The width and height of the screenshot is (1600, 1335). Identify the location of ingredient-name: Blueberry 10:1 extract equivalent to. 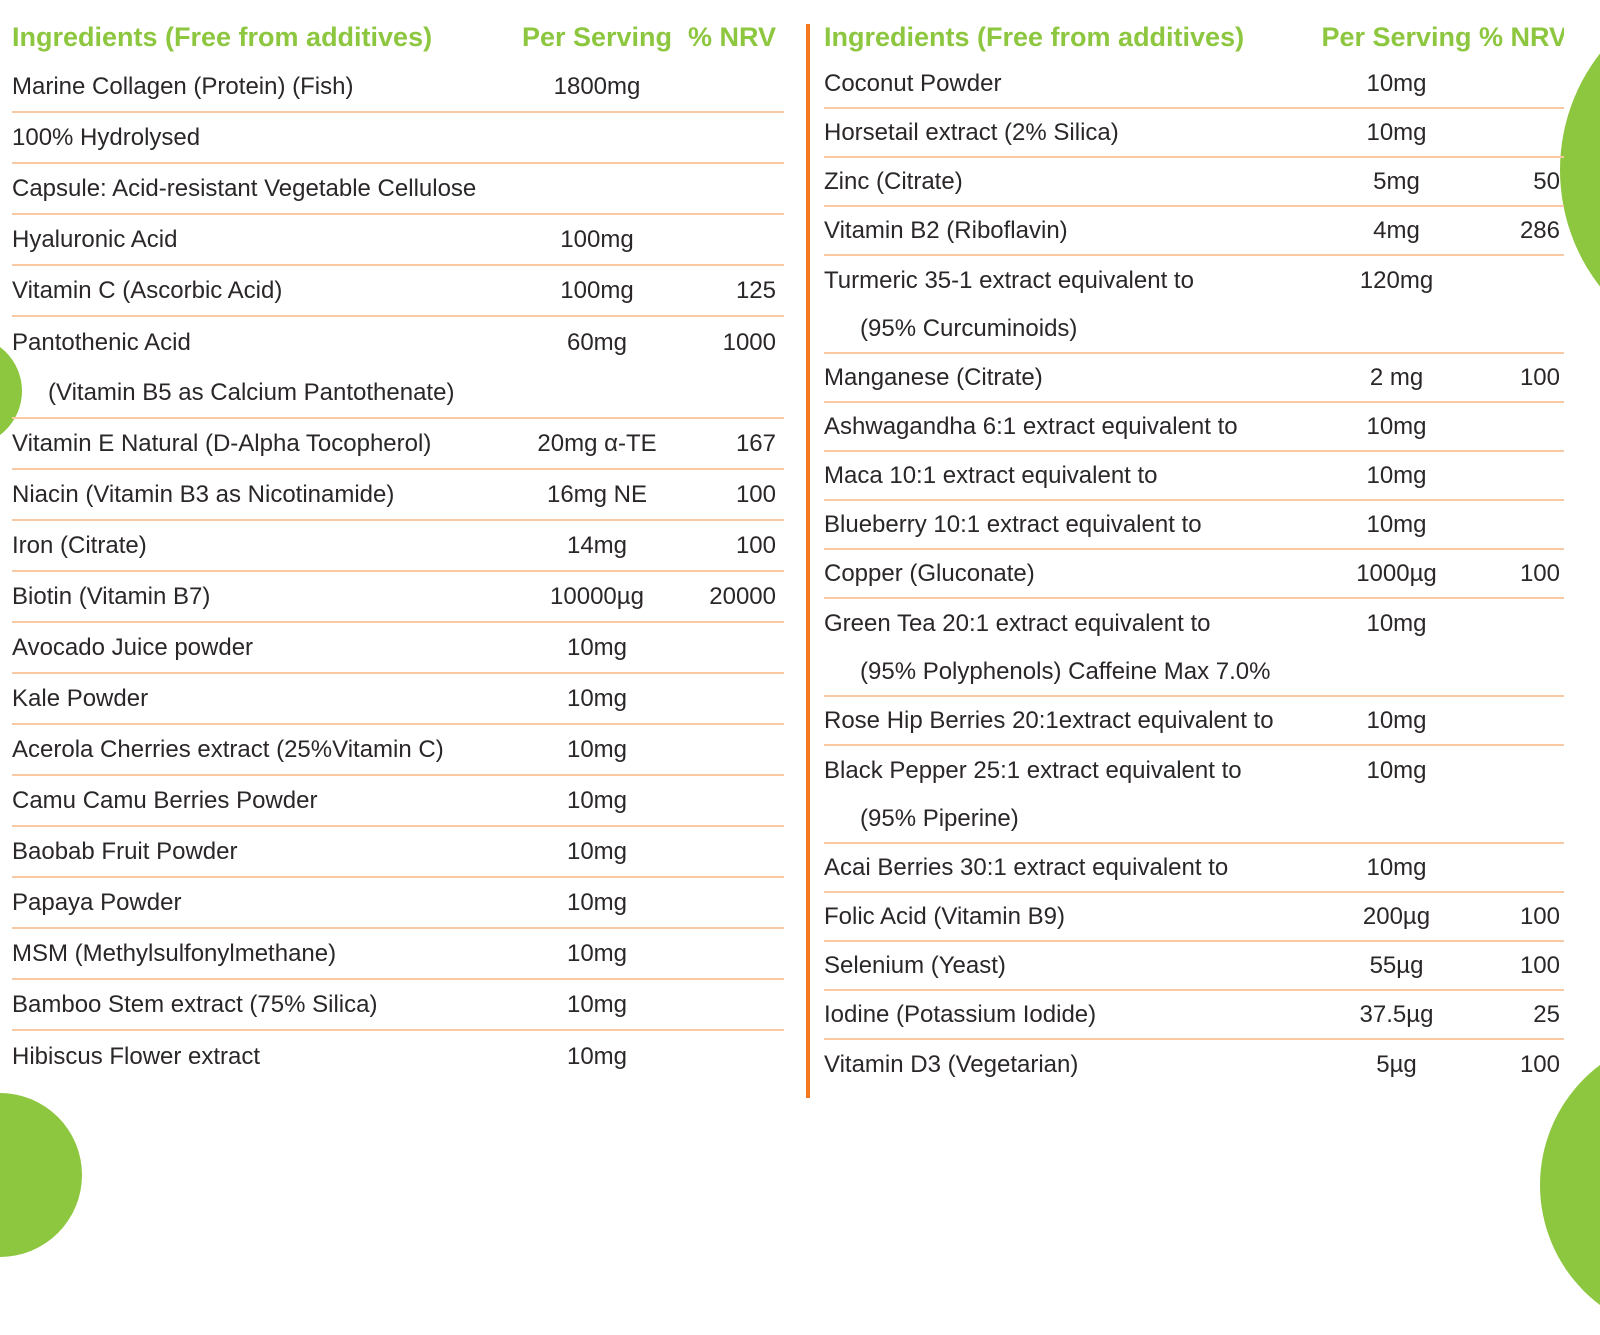
(1013, 524).